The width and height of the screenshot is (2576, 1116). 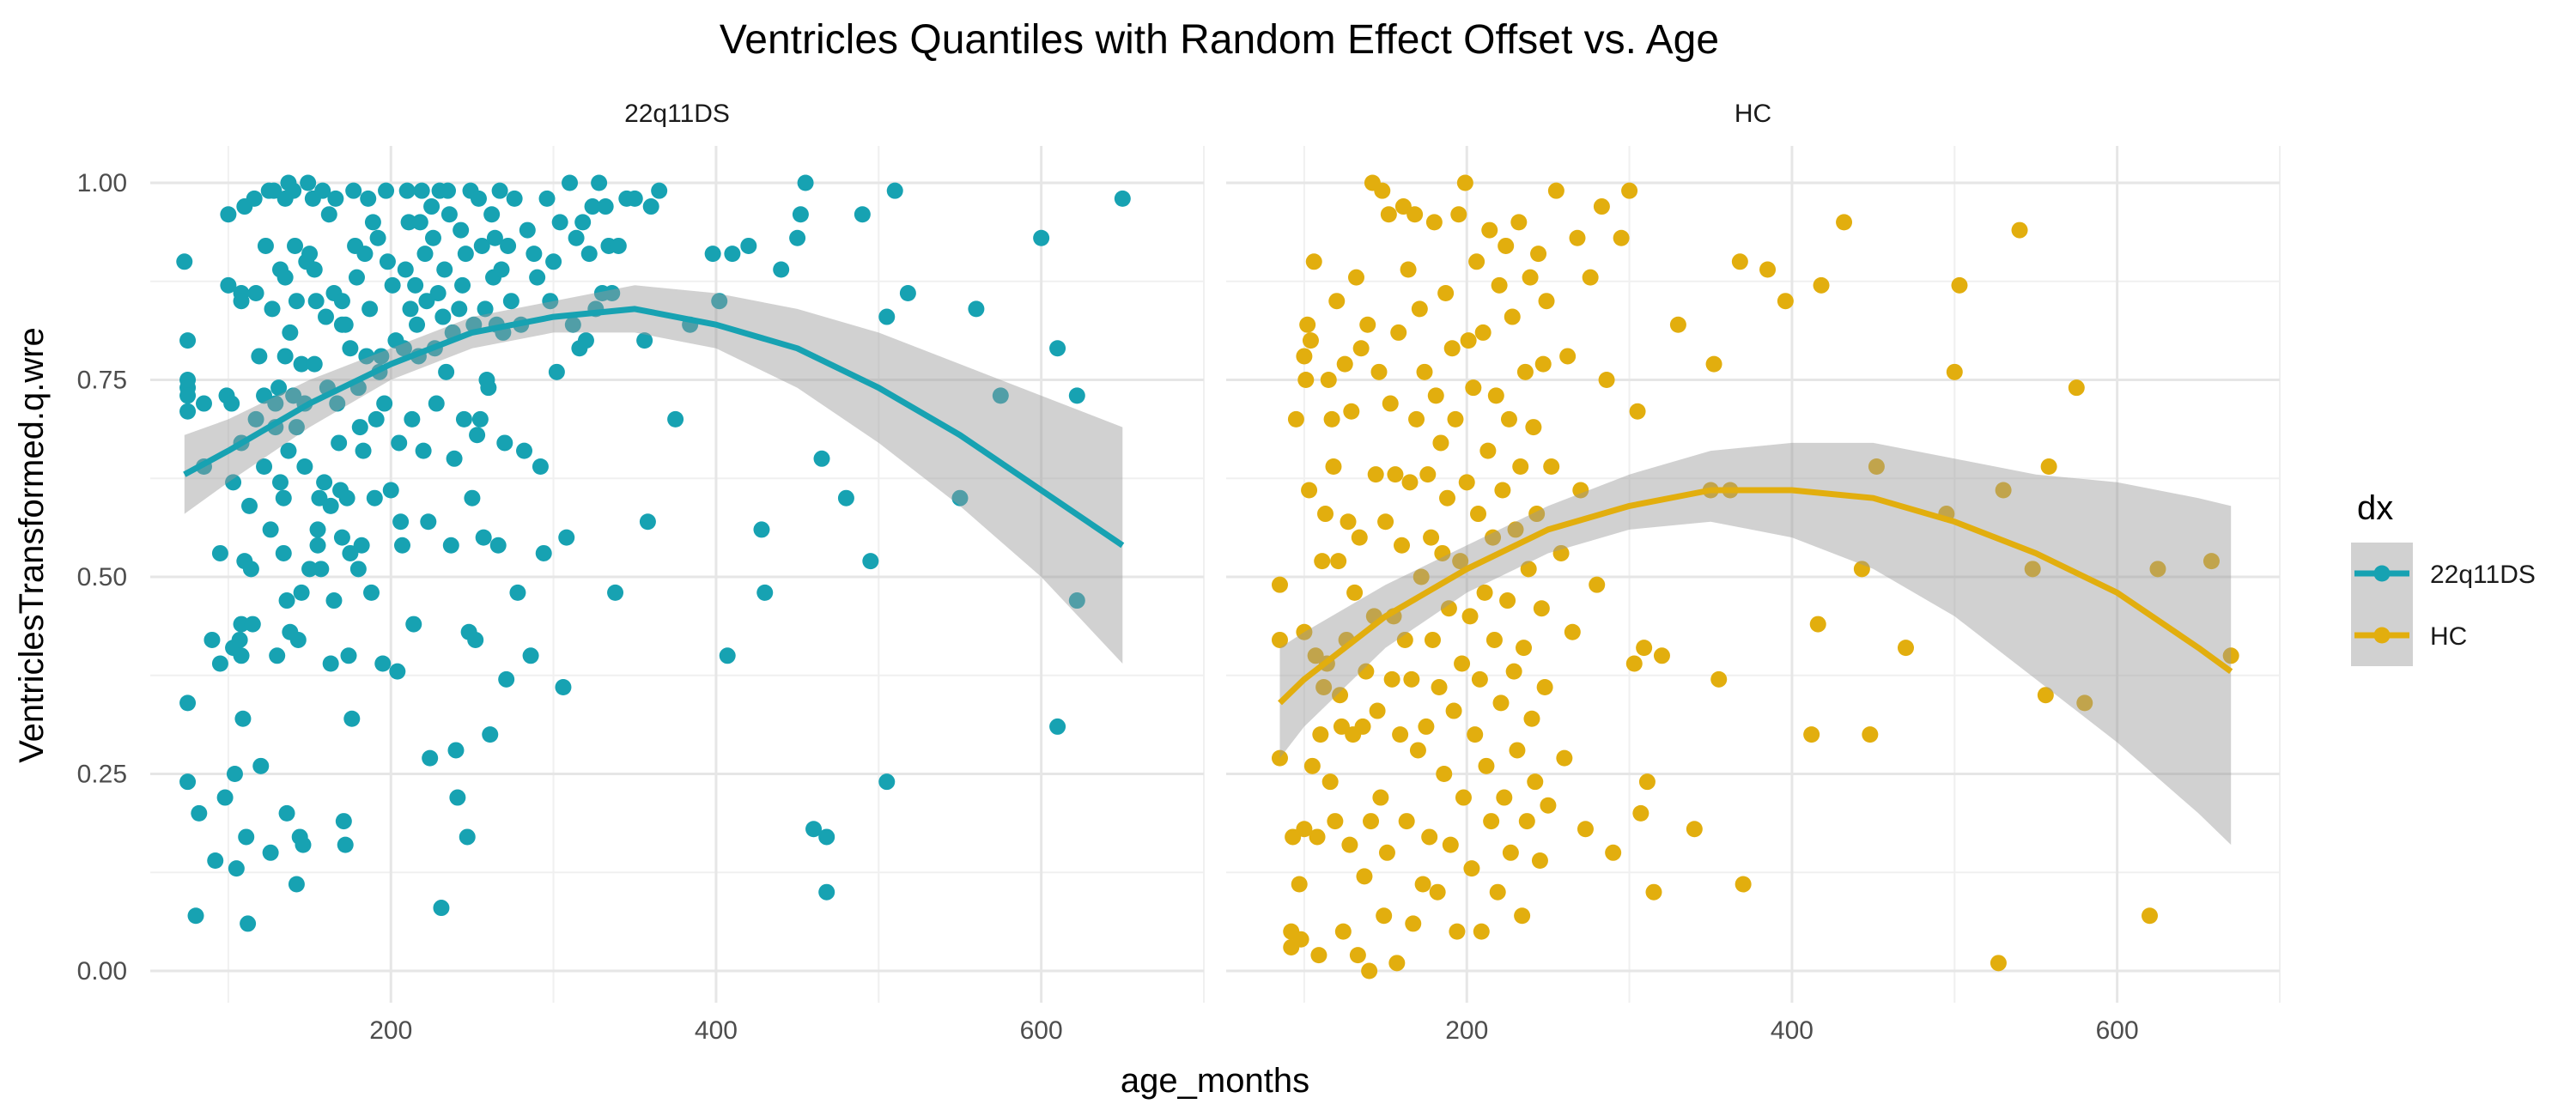 I want to click on fit-line, so click(x=1755, y=596).